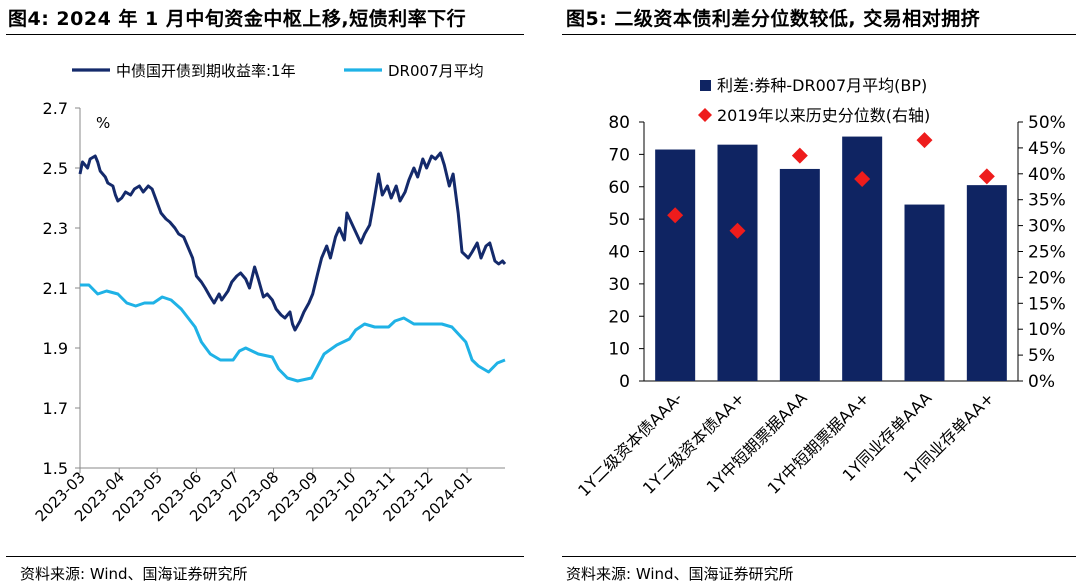 Image resolution: width=1080 pixels, height=585 pixels. I want to click on y-unit-label: %, so click(103, 123).